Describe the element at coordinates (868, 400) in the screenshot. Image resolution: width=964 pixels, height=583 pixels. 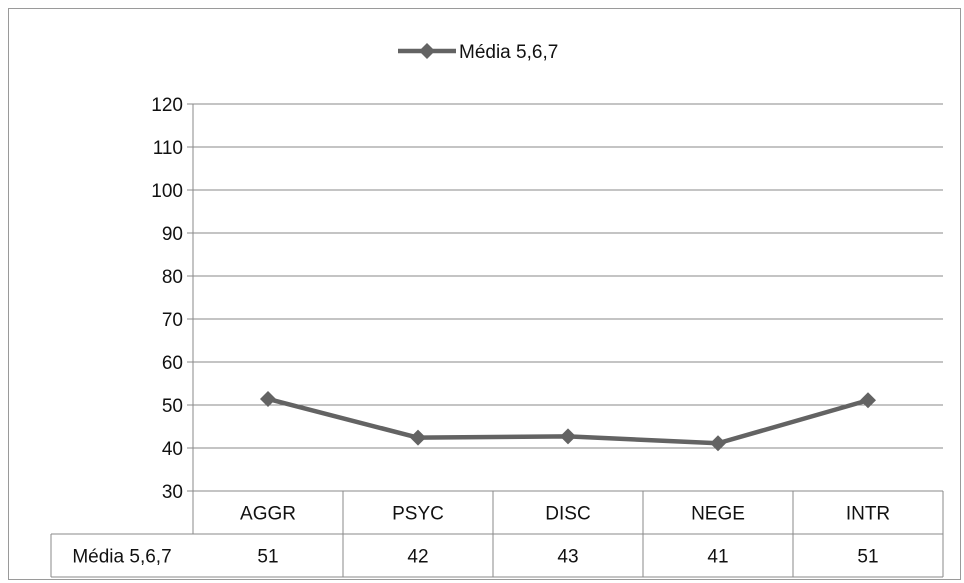
I see `data-point-intr` at that location.